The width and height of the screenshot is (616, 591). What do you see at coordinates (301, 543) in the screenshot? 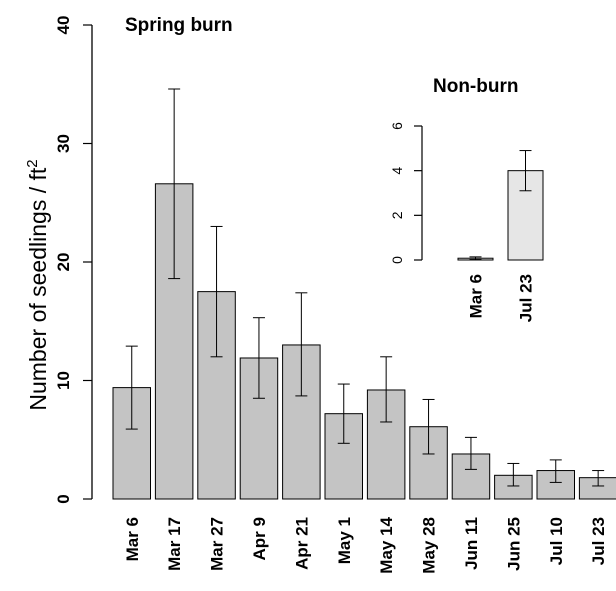
I see `category-label: Apr 21` at bounding box center [301, 543].